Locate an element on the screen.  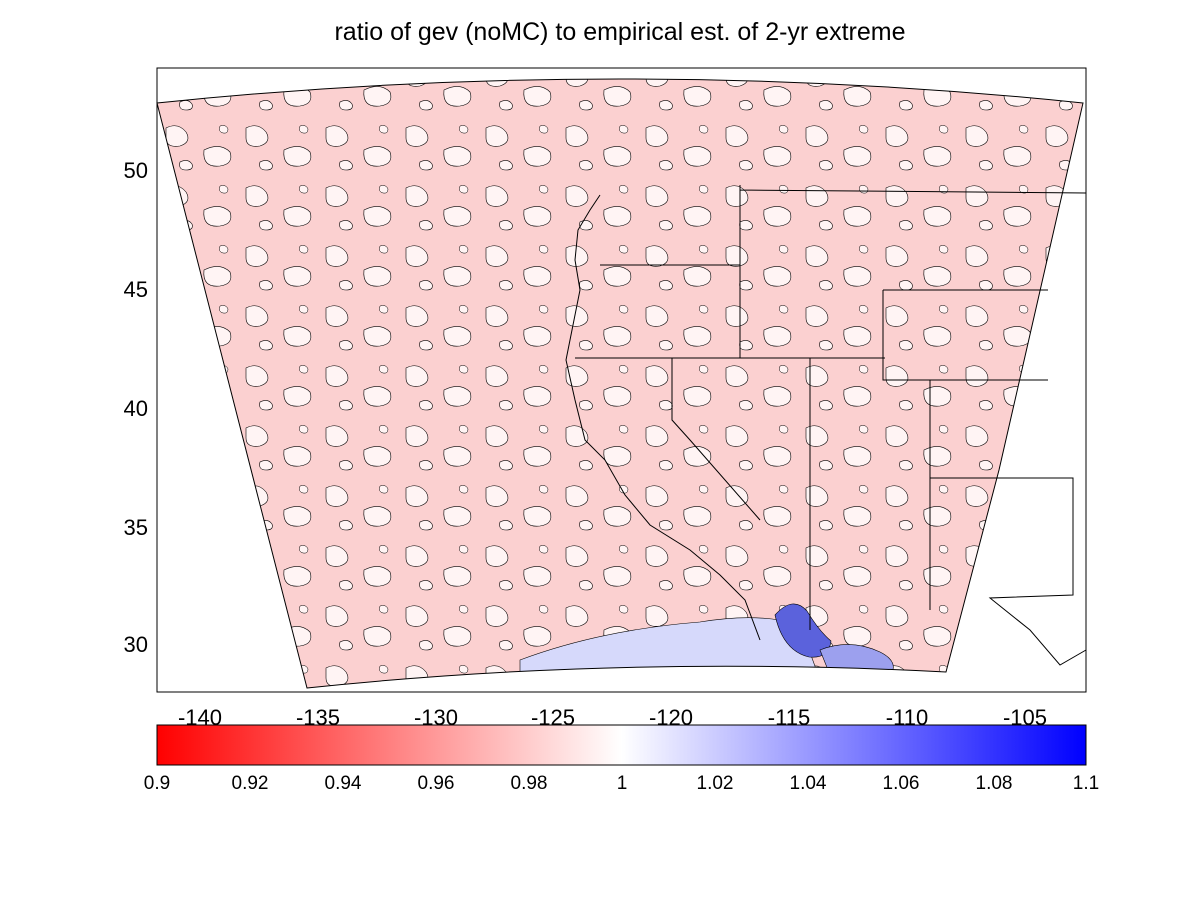
colorbar-tick-label: 1.02 is located at coordinates (715, 783).